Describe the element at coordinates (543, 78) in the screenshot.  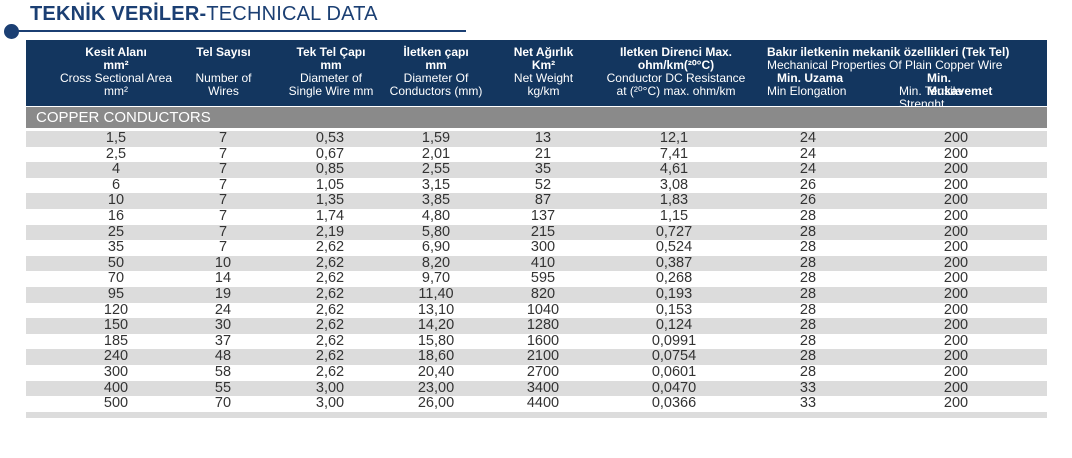
I see `header-col5-en1: Net Weight` at that location.